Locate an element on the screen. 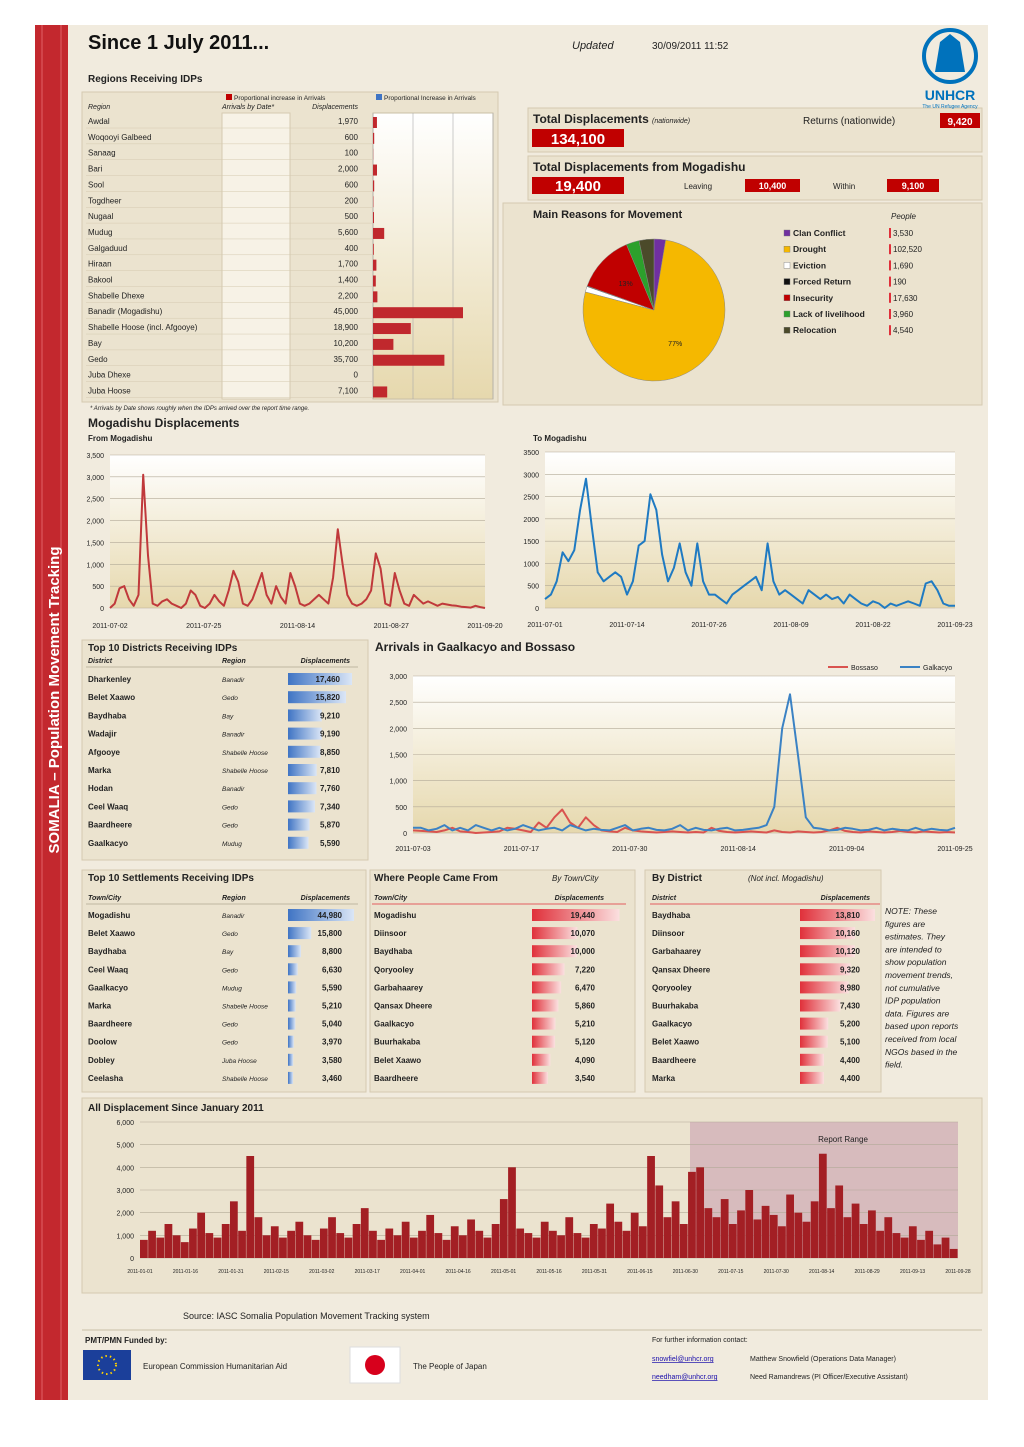 Image resolution: width=1024 pixels, height=1447 pixels. region-name: Juba Hoose is located at coordinates (109, 390).